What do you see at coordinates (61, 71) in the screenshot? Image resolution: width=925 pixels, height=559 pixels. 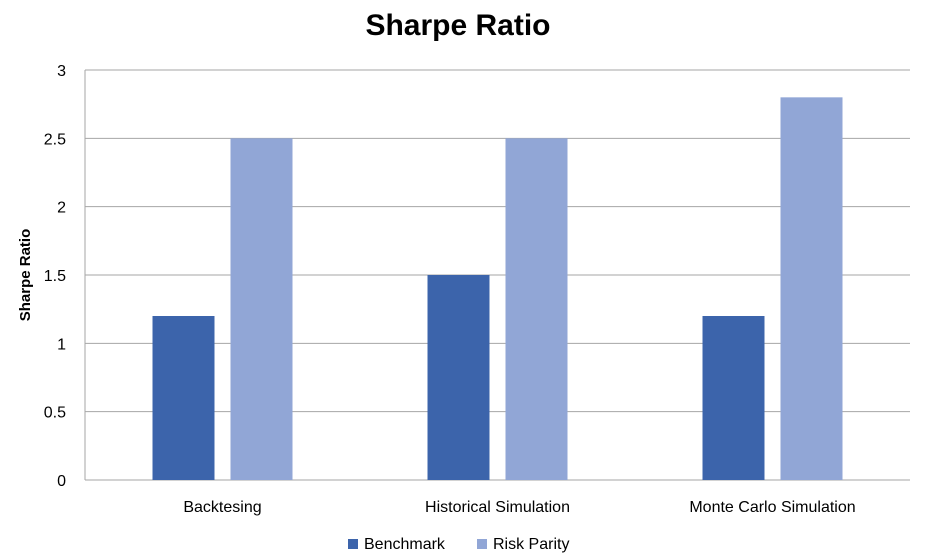 I see `y-tick-label: 3` at bounding box center [61, 71].